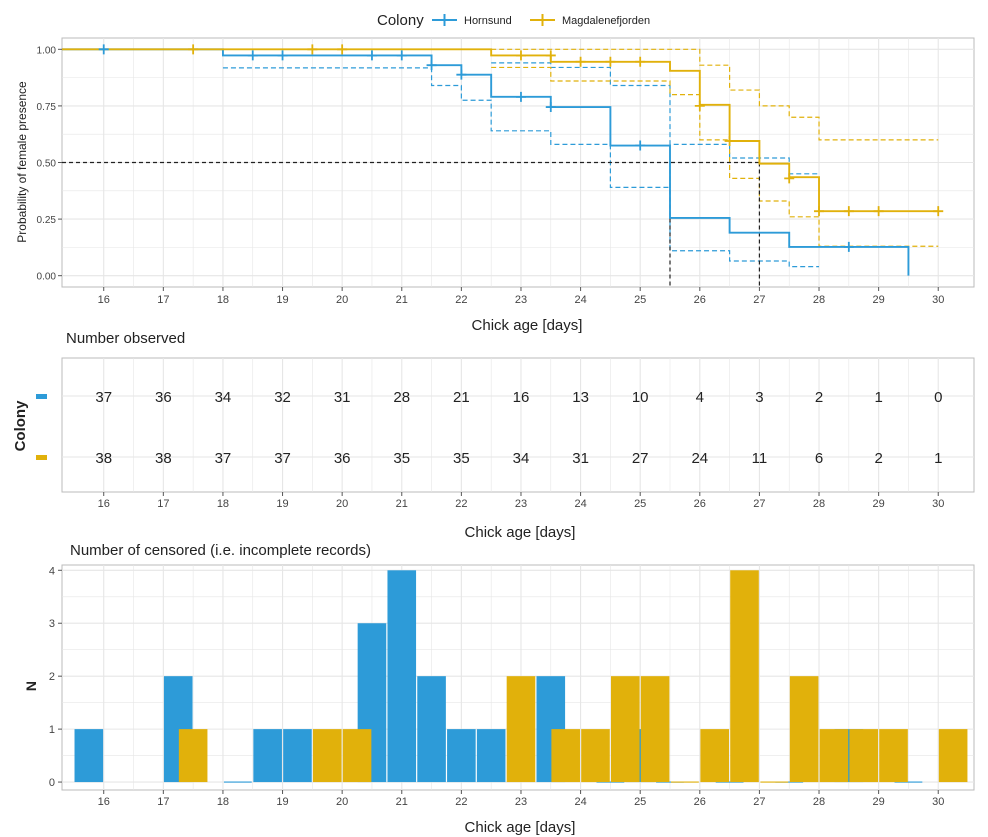 Image resolution: width=988 pixels, height=837 pixels. Describe the element at coordinates (640, 300) in the screenshot. I see `survival-x-tick-label: 25` at that location.